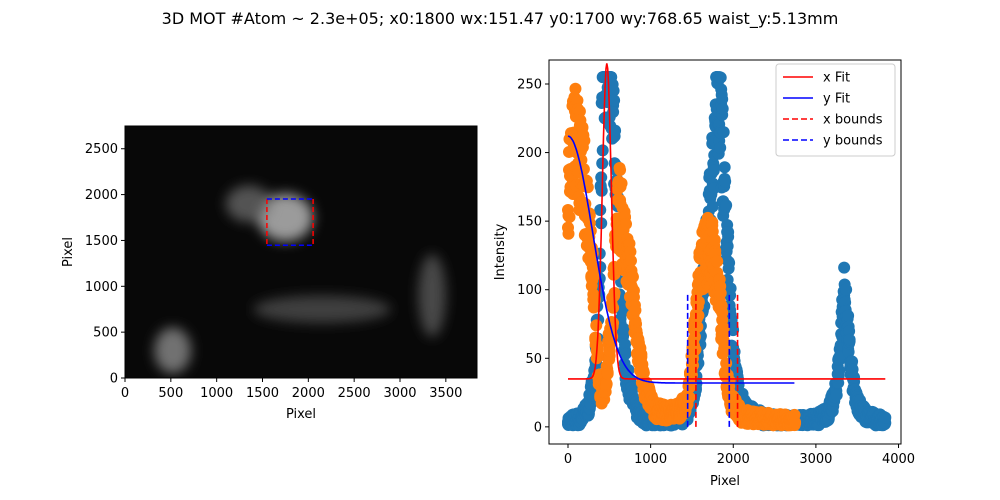 The image size is (1000, 500). What do you see at coordinates (105, 333) in the screenshot?
I see `image-y-tick-label: 500` at bounding box center [105, 333].